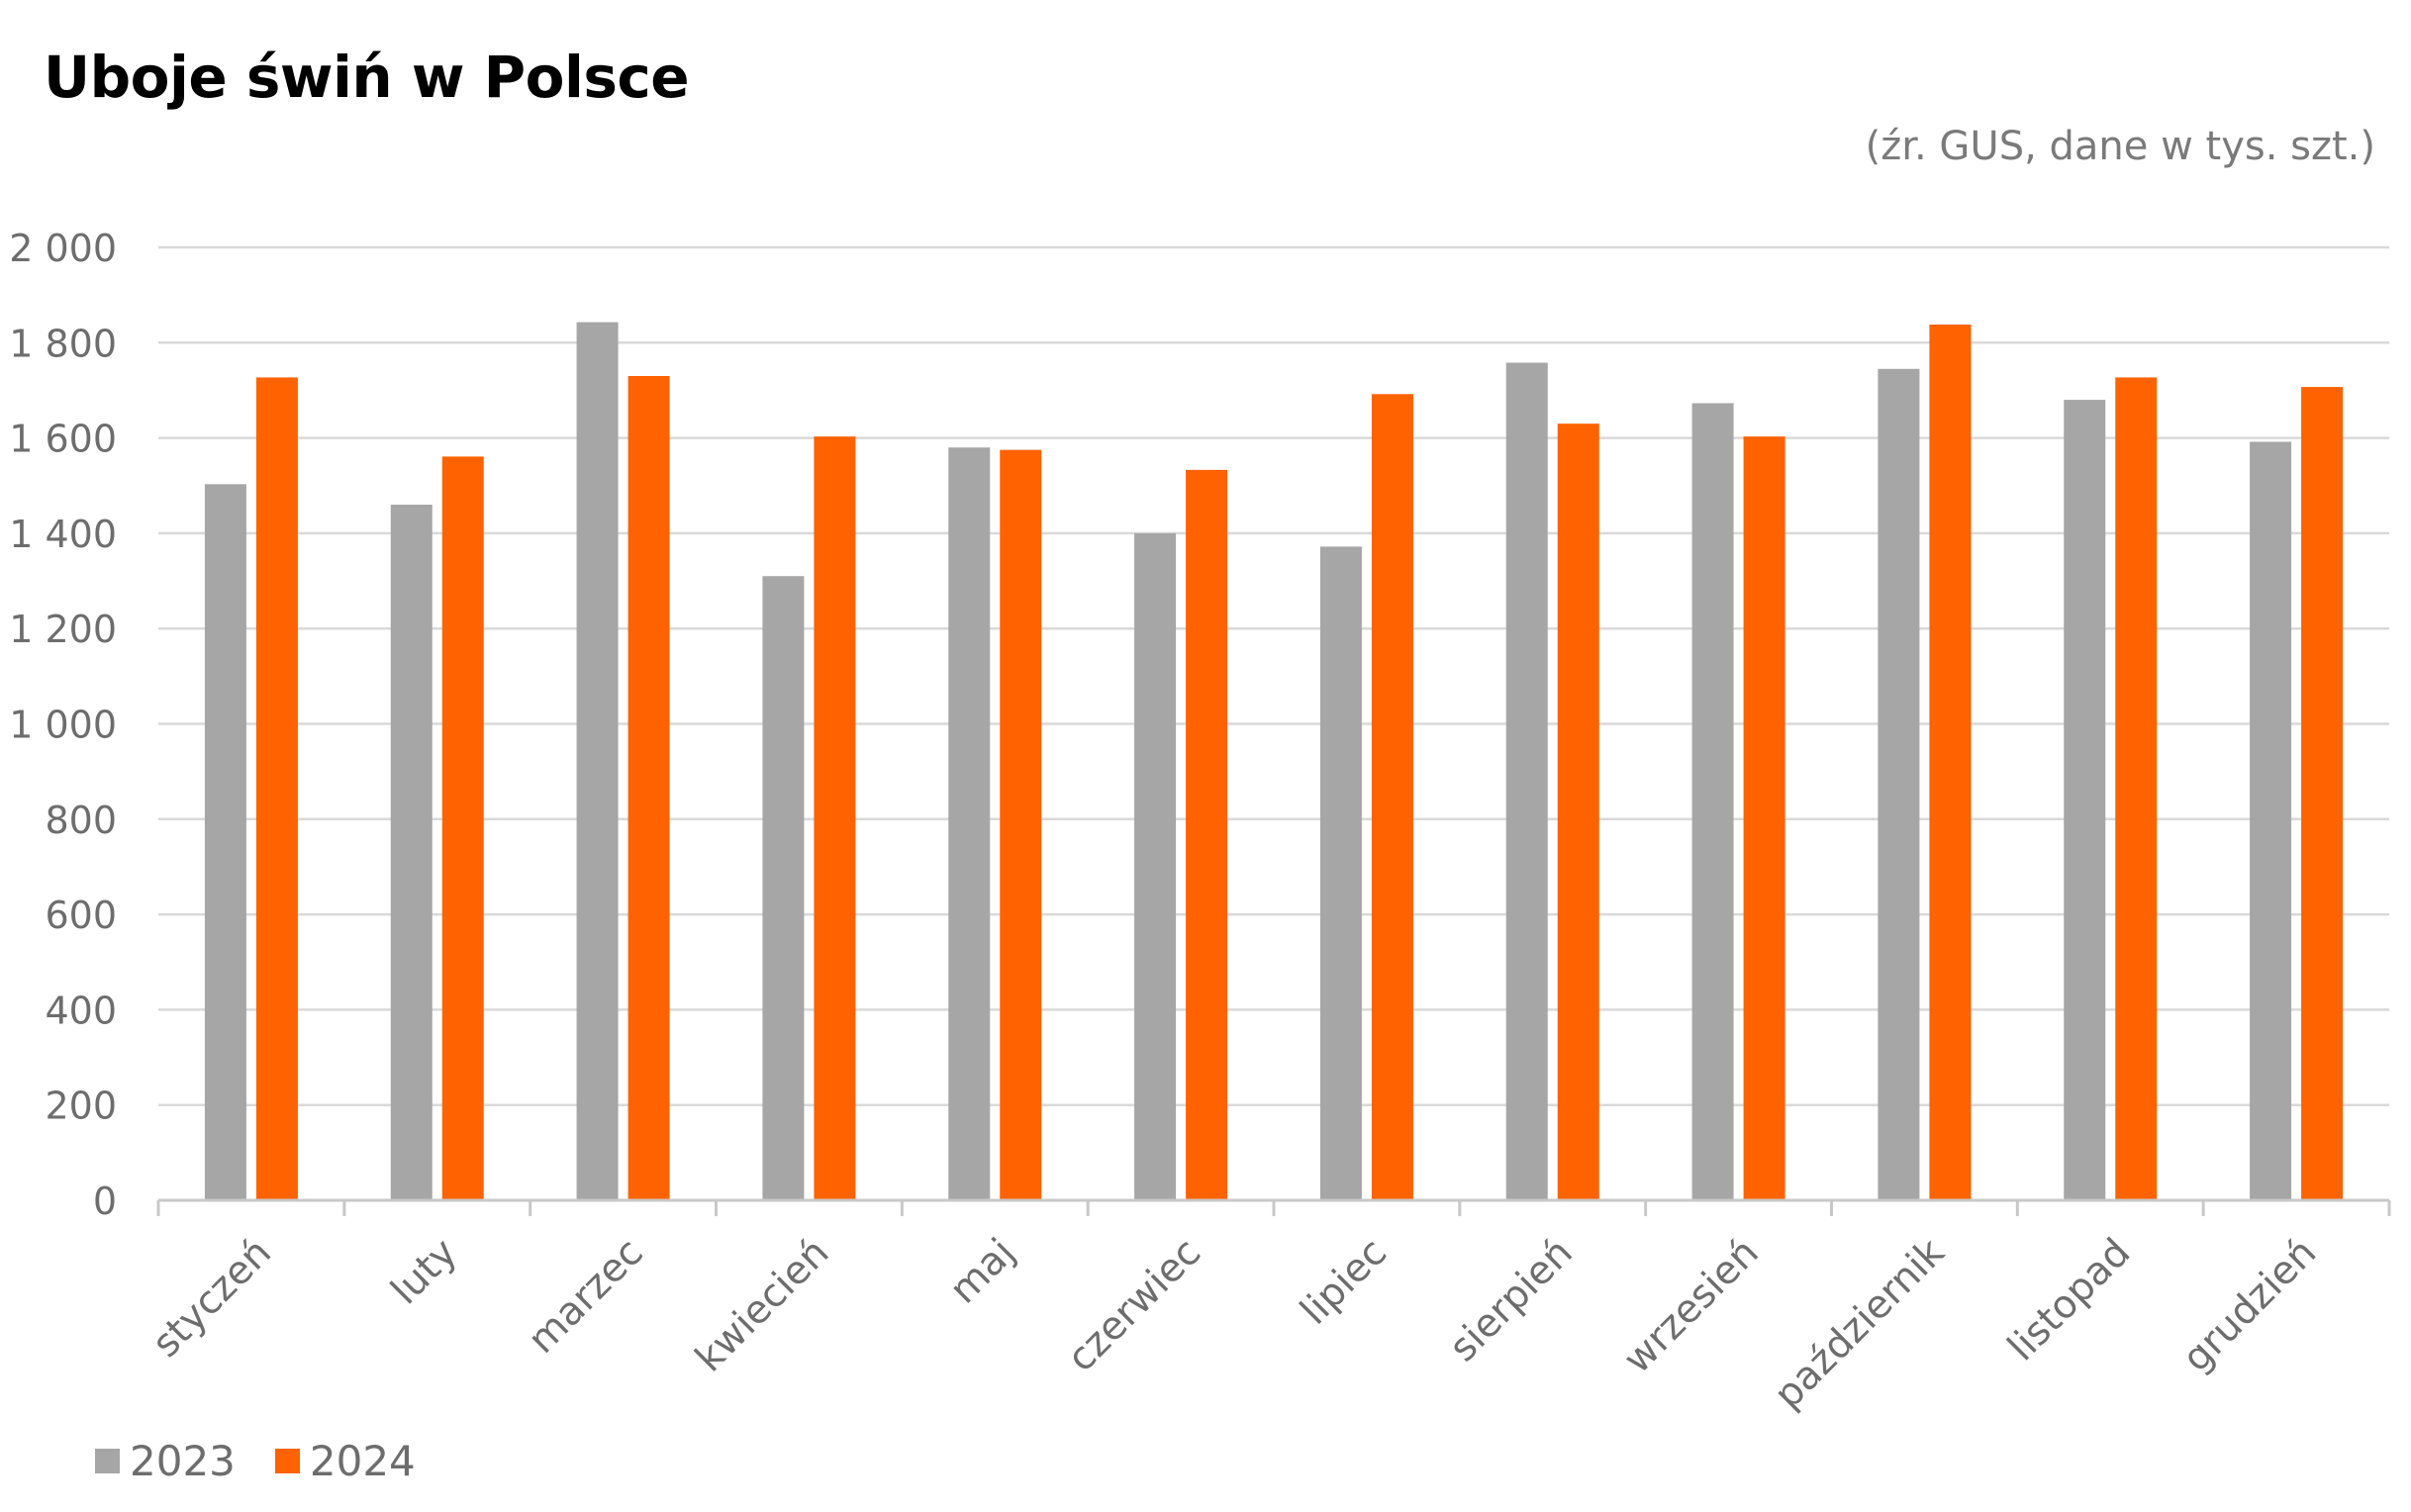 The image size is (2411, 1512). What do you see at coordinates (1526, 781) in the screenshot?
I see `bar-2023-sierpień` at bounding box center [1526, 781].